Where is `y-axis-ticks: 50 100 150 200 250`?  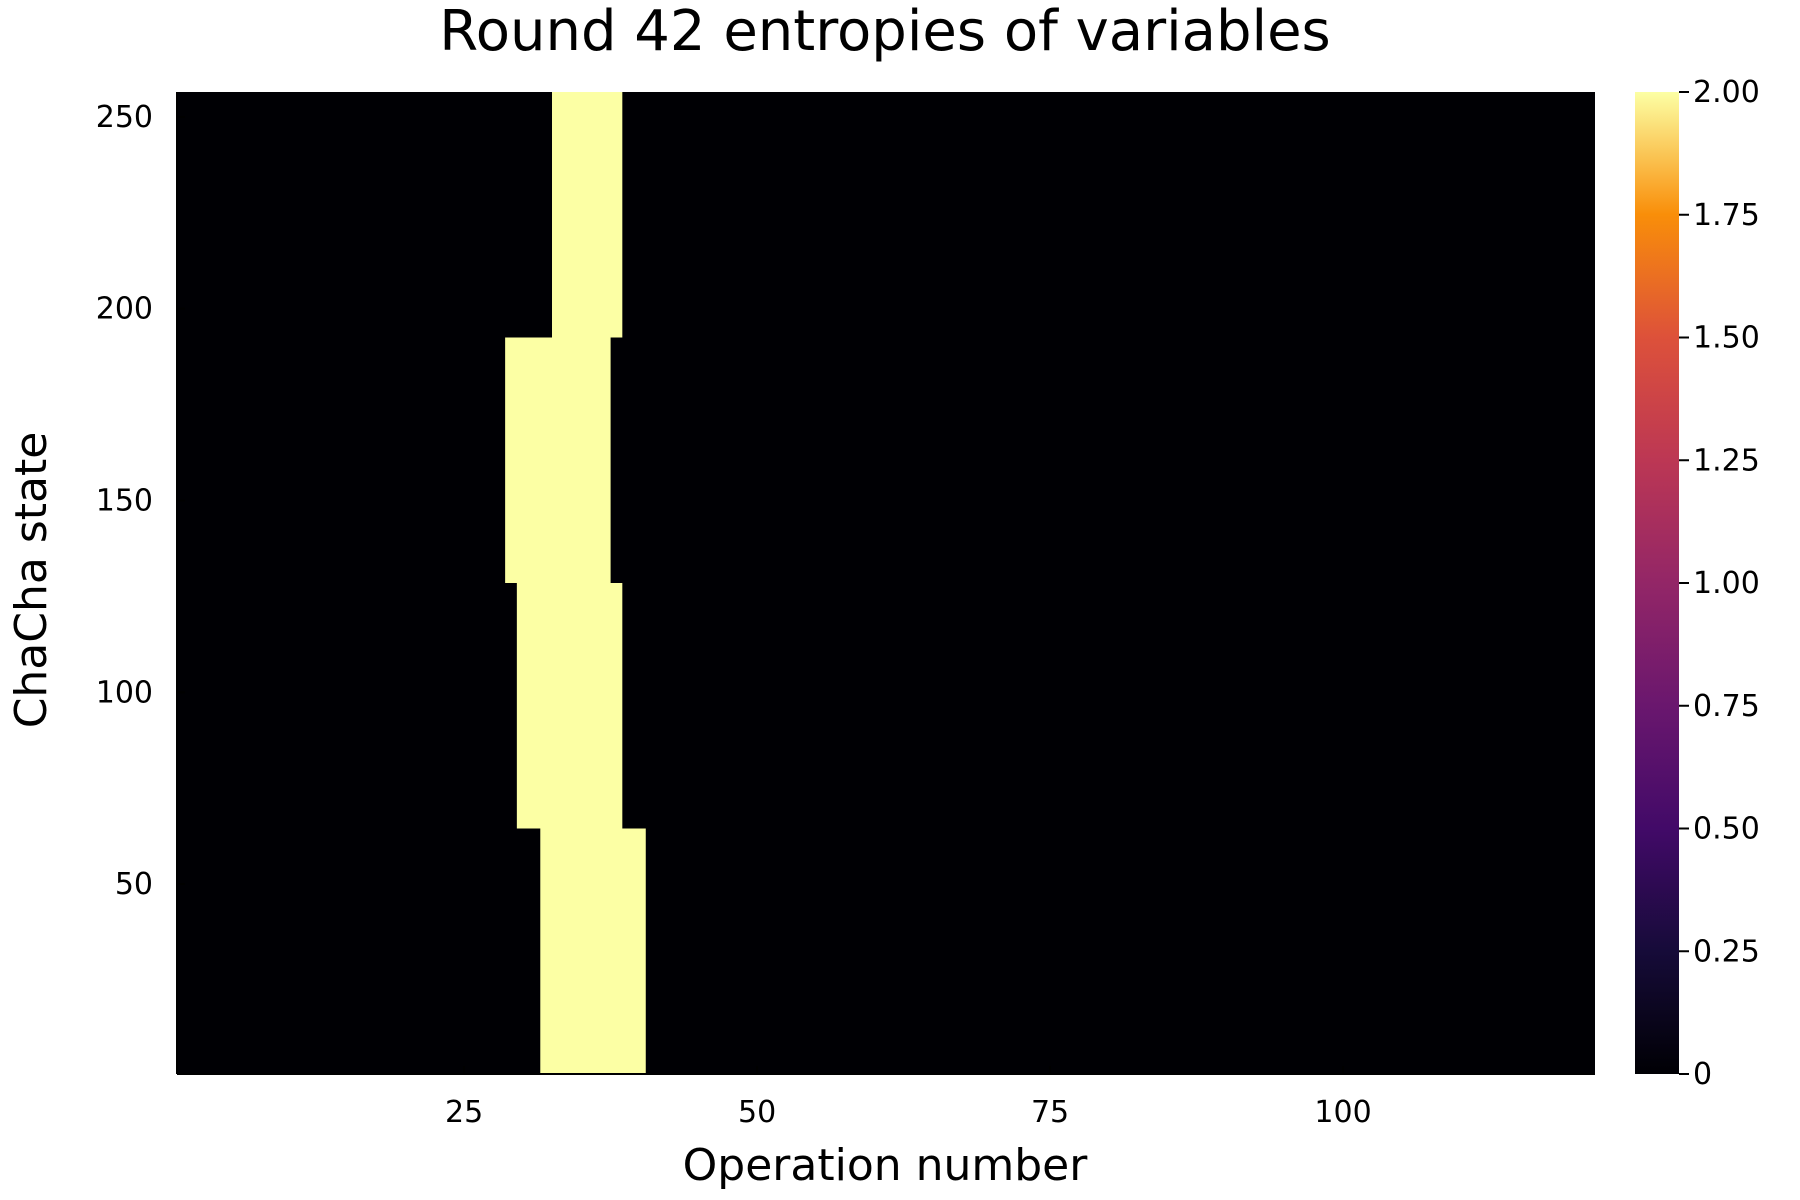
y-axis-ticks: 50 100 150 200 250 is located at coordinates (140, 501).